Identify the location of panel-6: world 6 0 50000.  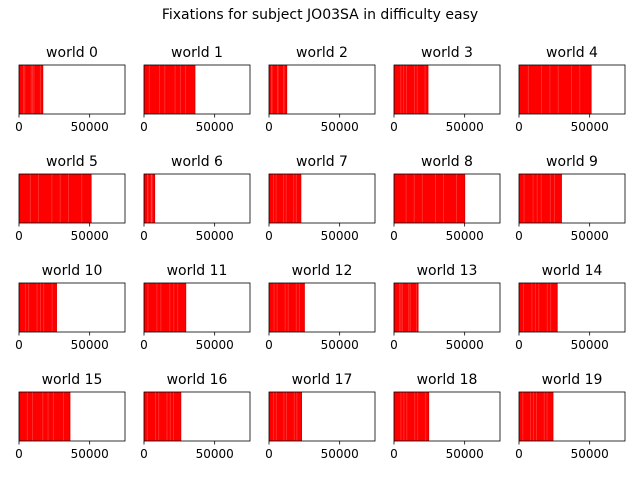
(195, 198).